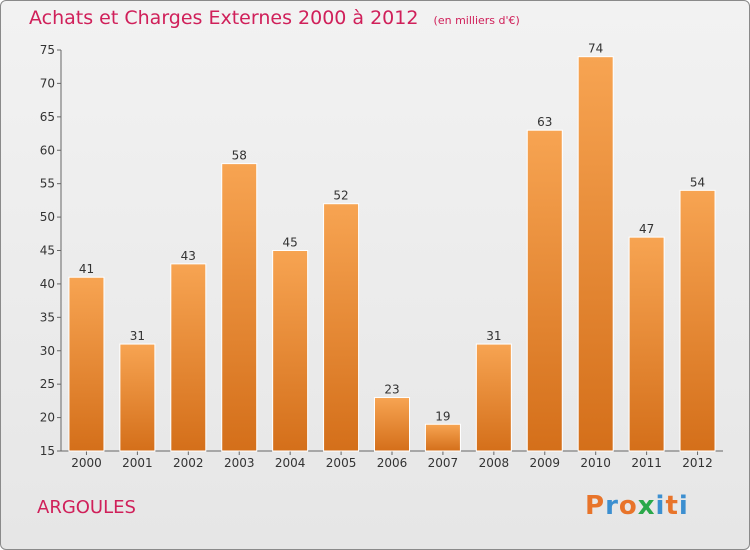 Image resolution: width=750 pixels, height=550 pixels. Describe the element at coordinates (47, 418) in the screenshot. I see `y-tick-label: 20` at that location.